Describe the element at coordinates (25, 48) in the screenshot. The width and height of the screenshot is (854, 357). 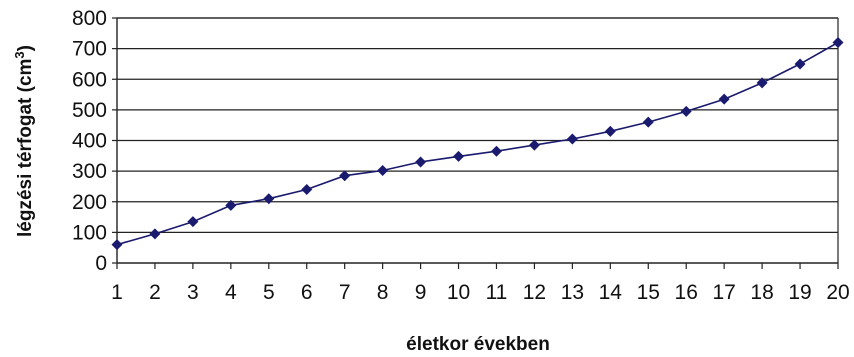
I see `y-axis-title-close: )` at that location.